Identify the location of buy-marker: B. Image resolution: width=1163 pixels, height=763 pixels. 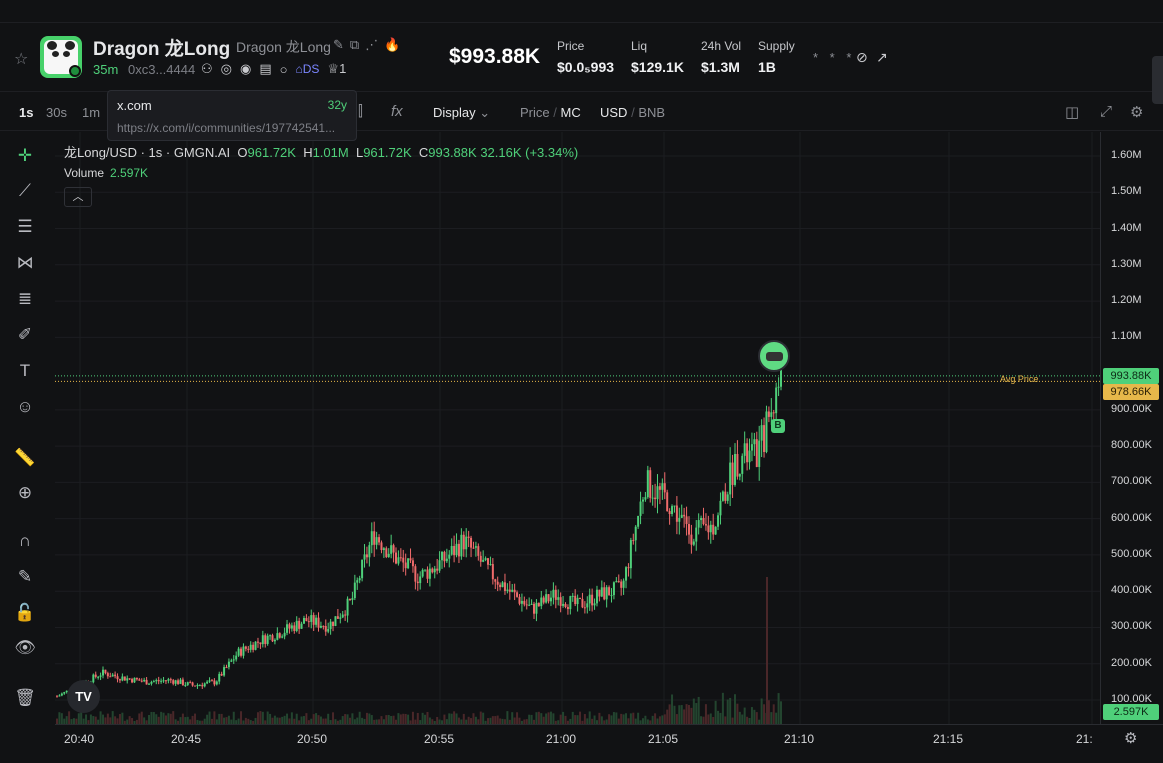
(778, 426).